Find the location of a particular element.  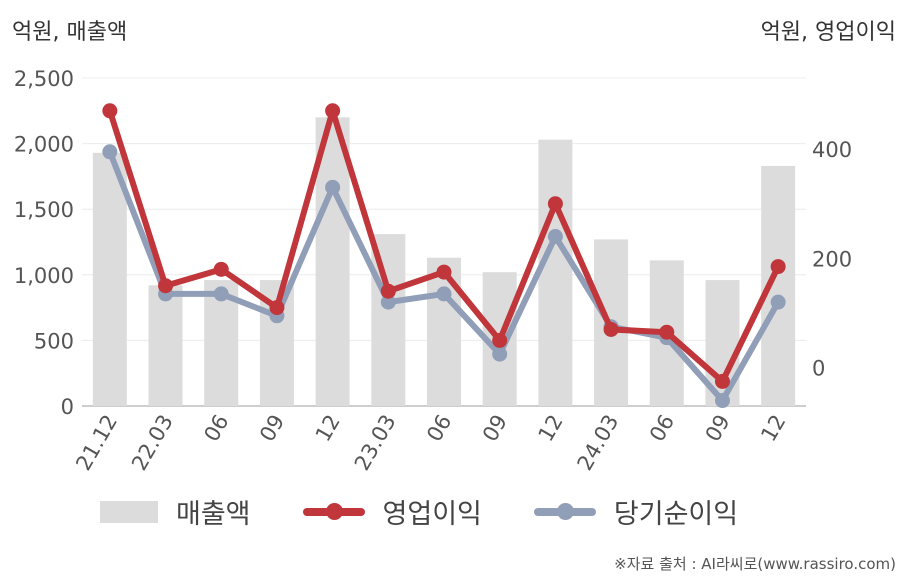

x-tick-label: 24.03 is located at coordinates (598, 443).